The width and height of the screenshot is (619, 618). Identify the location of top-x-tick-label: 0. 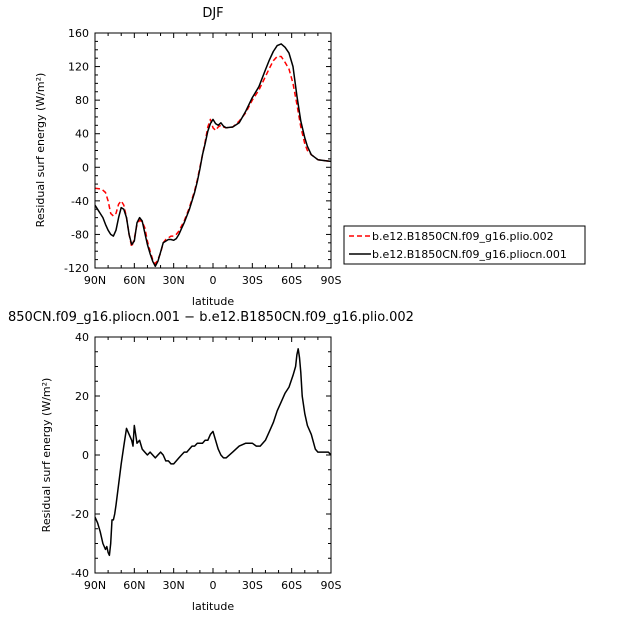
(213, 280).